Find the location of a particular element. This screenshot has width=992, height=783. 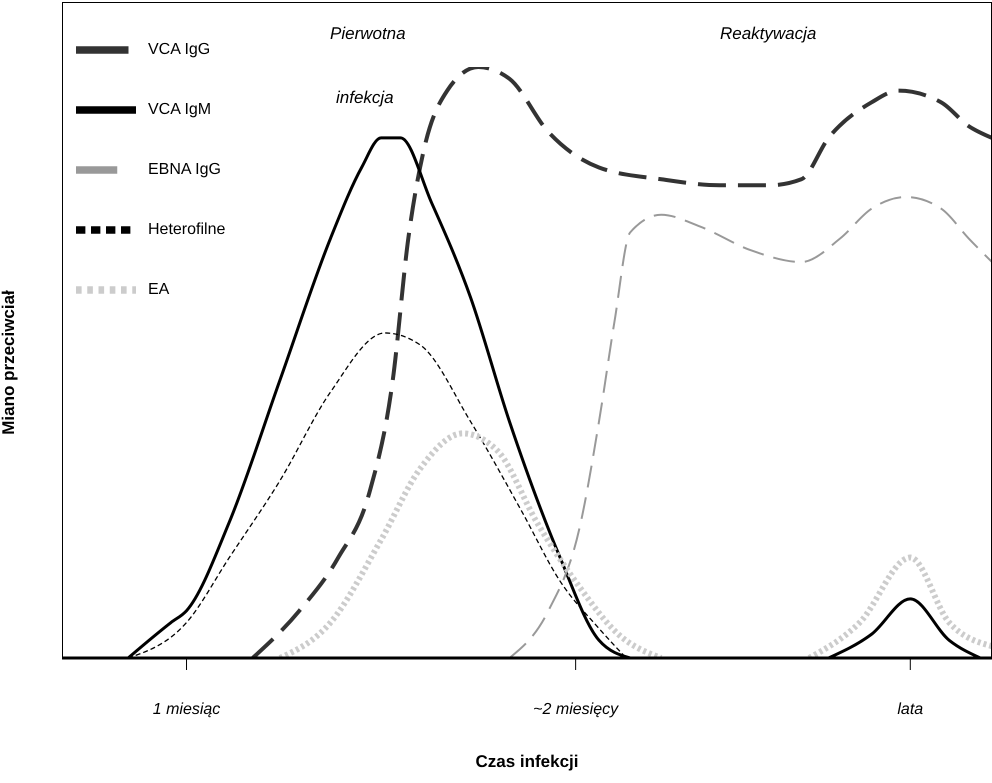

annotation: infekcja is located at coordinates (365, 98).